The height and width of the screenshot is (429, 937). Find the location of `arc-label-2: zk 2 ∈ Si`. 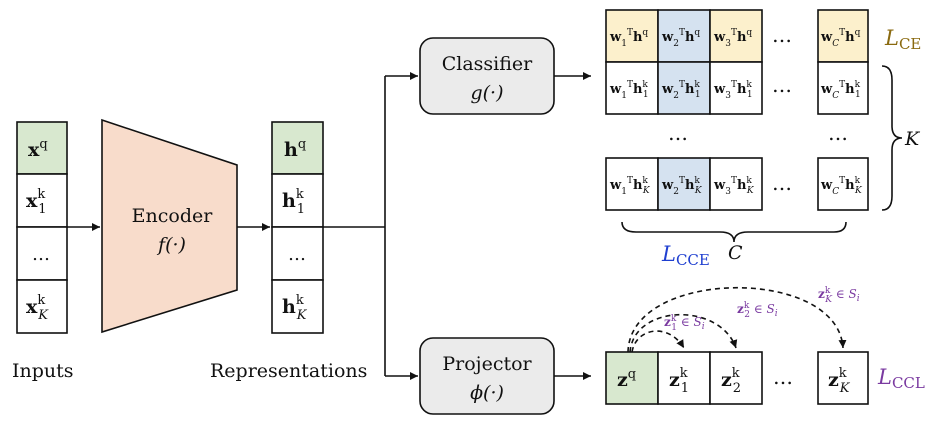

arc-label-2: zk 2 ∈ Si is located at coordinates (757, 310).